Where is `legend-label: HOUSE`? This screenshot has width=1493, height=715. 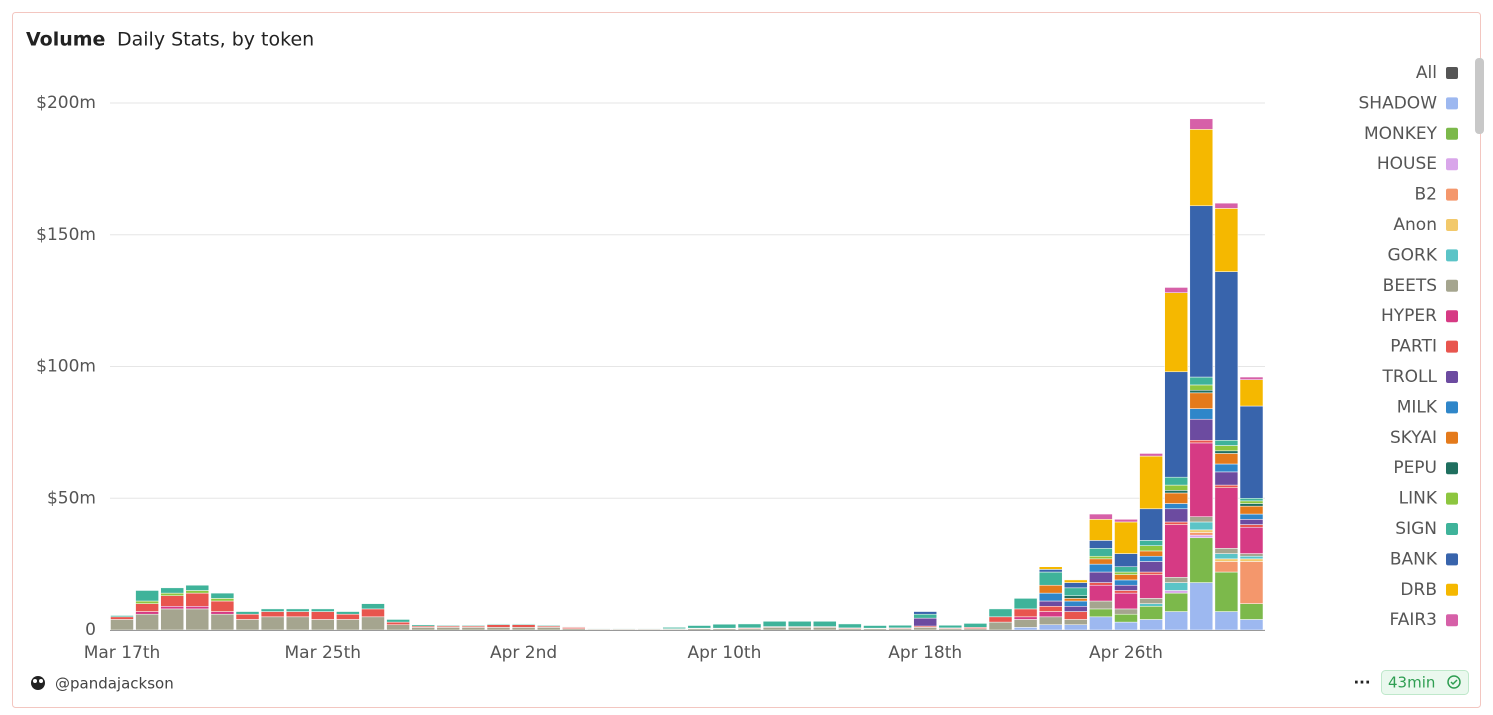 legend-label: HOUSE is located at coordinates (1407, 164).